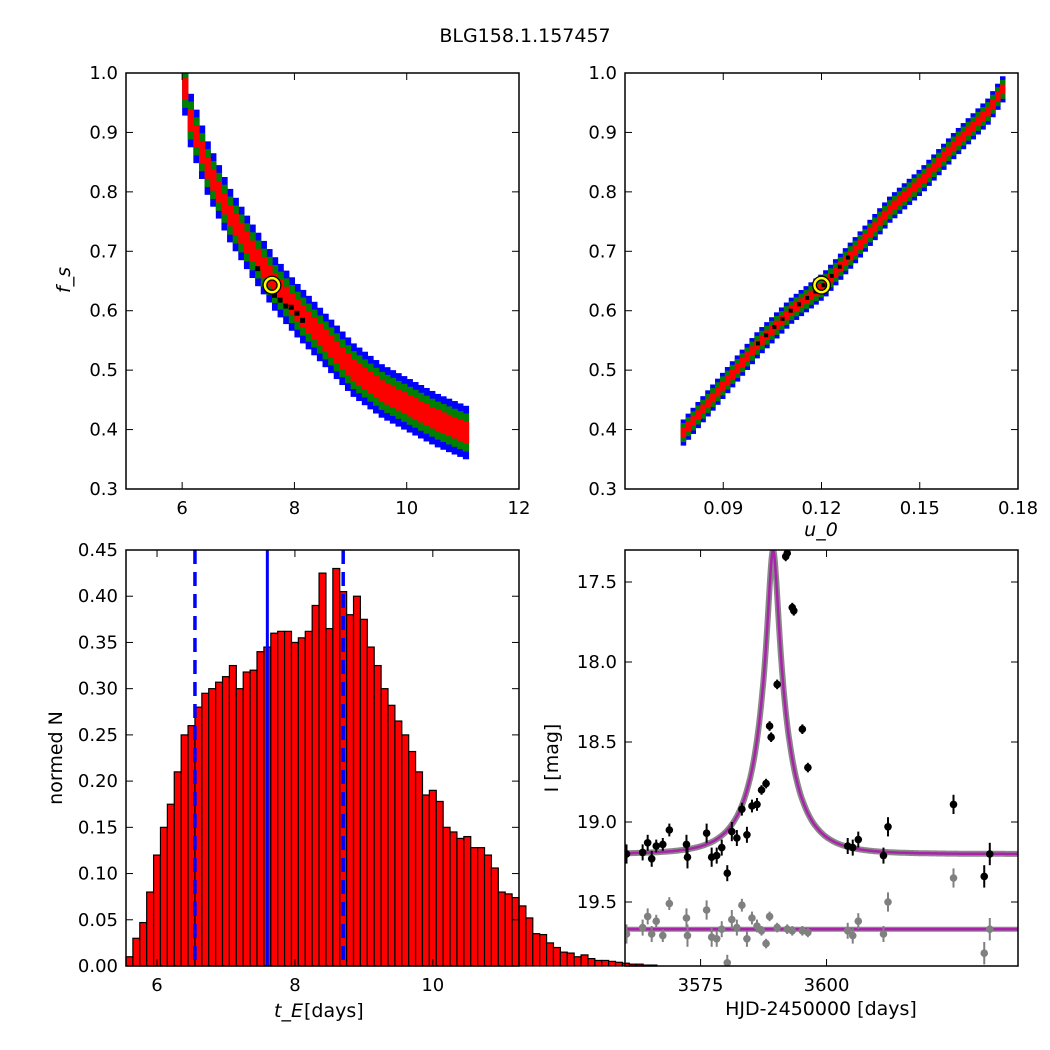  I want to click on x-tick-label: 6, so click(156, 985).